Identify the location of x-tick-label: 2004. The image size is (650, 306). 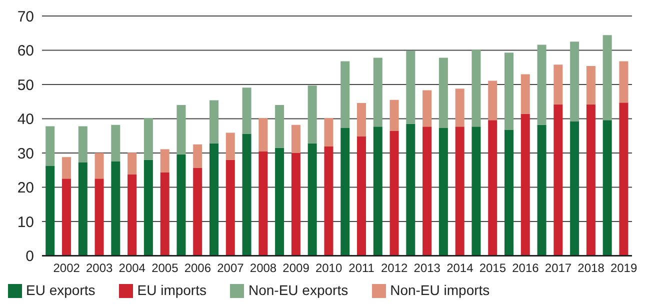
(132, 268).